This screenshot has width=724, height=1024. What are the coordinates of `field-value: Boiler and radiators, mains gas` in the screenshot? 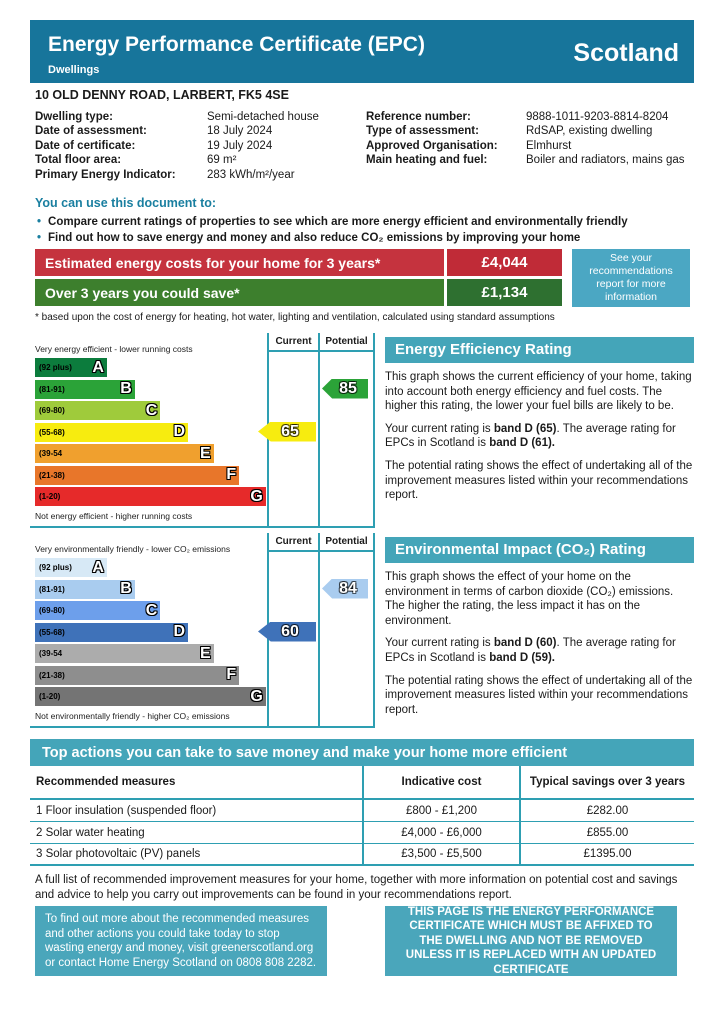 It's located at (605, 160).